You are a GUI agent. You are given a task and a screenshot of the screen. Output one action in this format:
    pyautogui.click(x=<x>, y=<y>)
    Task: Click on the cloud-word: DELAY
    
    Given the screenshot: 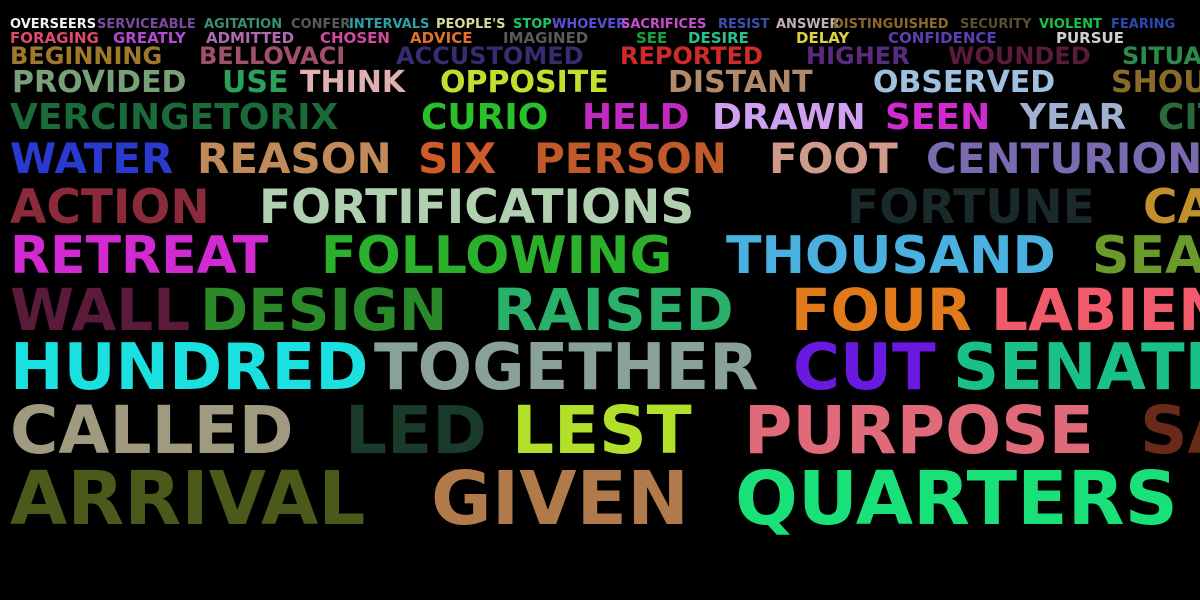 What is the action you would take?
    pyautogui.click(x=823, y=38)
    